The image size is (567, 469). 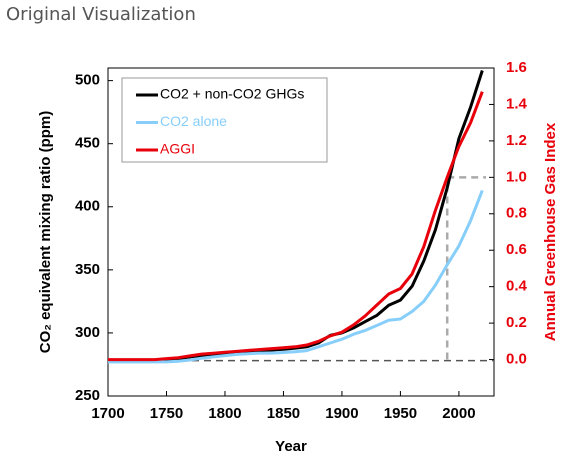 I want to click on y2-tick-label: 0.0, so click(x=516, y=359).